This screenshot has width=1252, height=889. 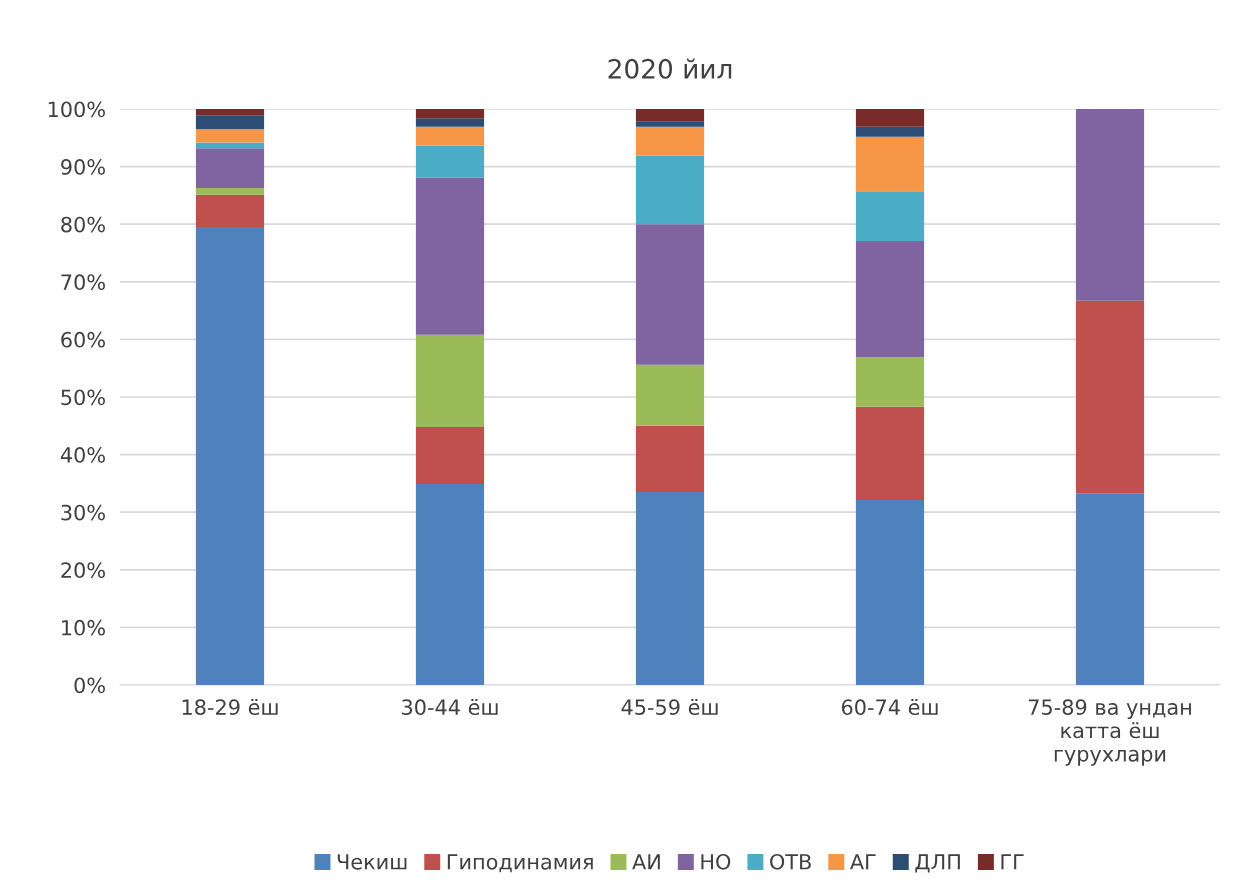 I want to click on x-tick-label: 75-89 ва ундан катта ёш гурухлари, so click(x=1109, y=732).